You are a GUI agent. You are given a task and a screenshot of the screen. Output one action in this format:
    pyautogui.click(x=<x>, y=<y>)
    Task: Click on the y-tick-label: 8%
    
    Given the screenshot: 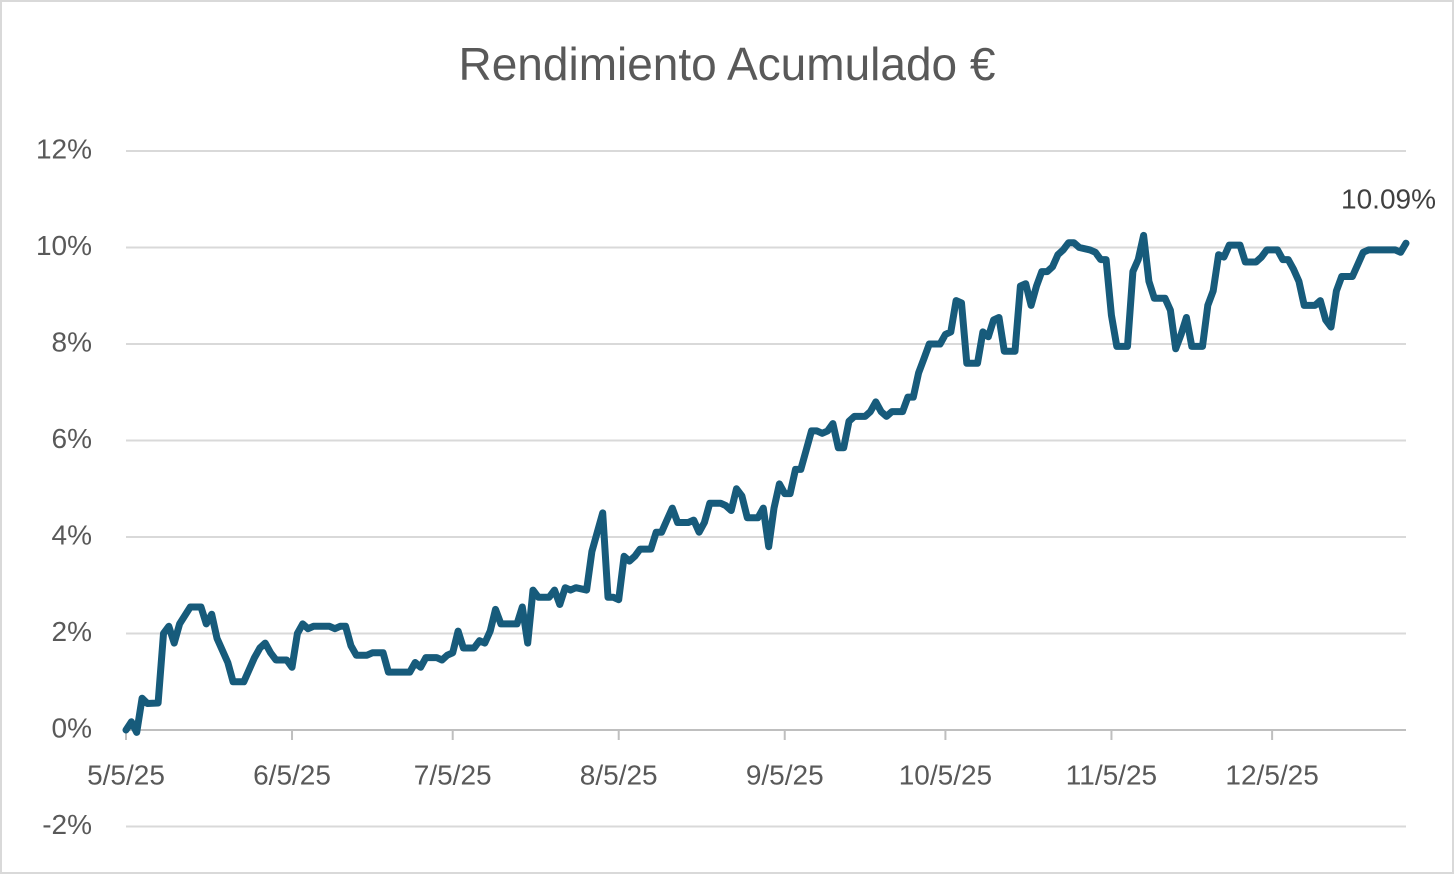 What is the action you would take?
    pyautogui.click(x=72, y=341)
    